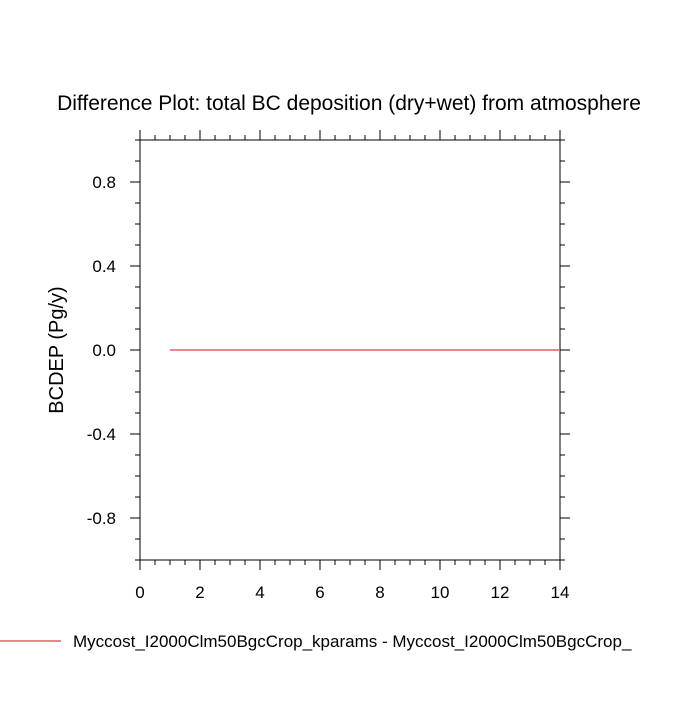 The image size is (700, 705). Describe the element at coordinates (101, 434) in the screenshot. I see `y-tick-label: -0.4` at that location.